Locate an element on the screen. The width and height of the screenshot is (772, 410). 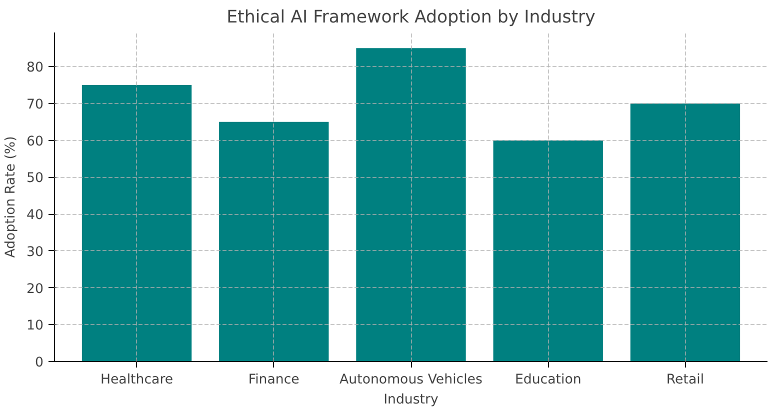
x-tick-label: Retail is located at coordinates (685, 380).